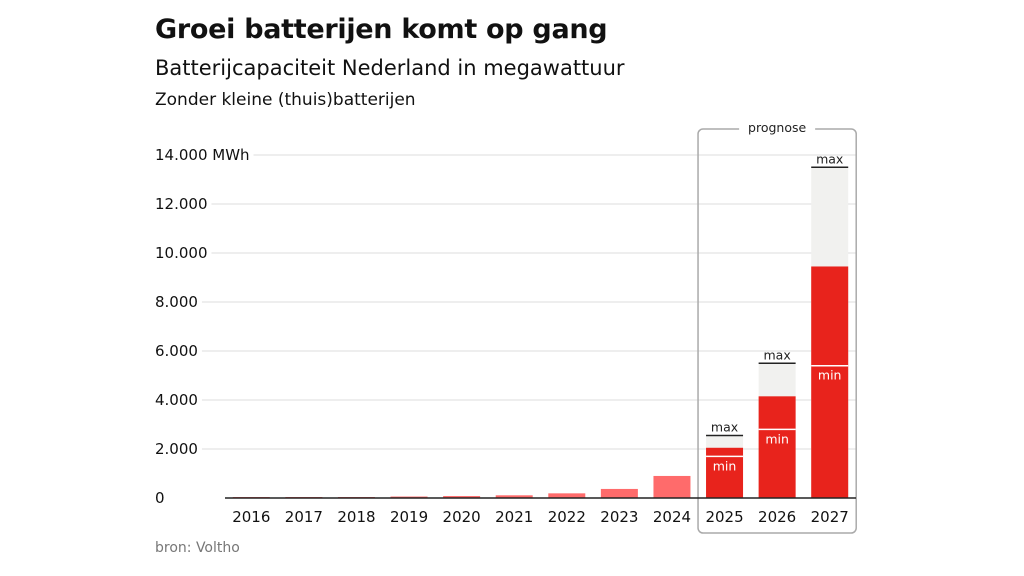 Image resolution: width=1024 pixels, height=576 pixels. What do you see at coordinates (462, 497) in the screenshot?
I see `bar-2020` at bounding box center [462, 497].